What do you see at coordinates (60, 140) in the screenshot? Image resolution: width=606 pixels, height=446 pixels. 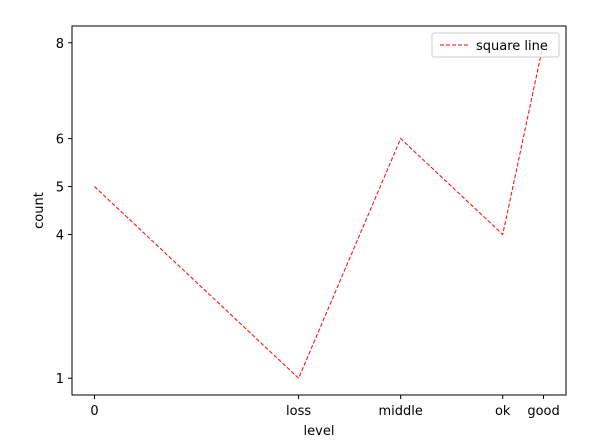 I see `y-tick-label: 6` at bounding box center [60, 140].